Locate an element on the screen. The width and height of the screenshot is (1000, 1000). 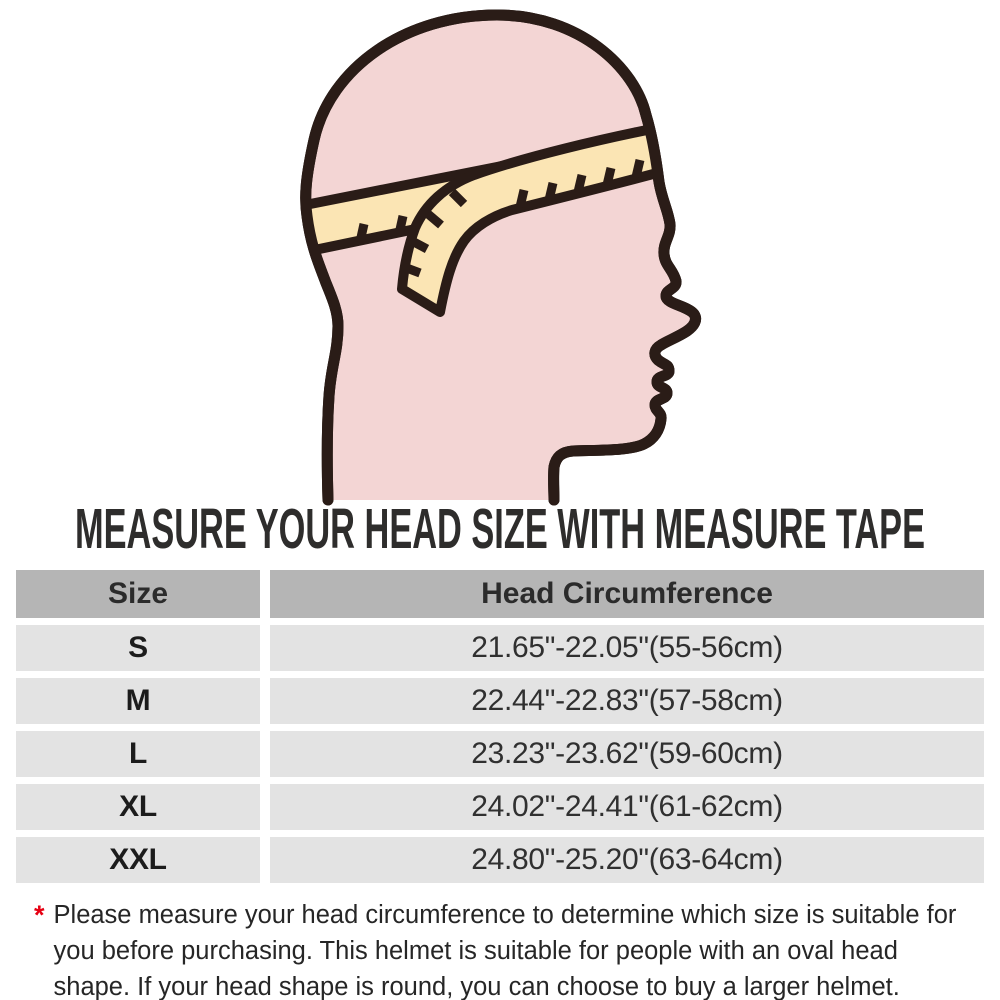
circumference-cell: 22.44"-22.83"(57-58cm) is located at coordinates (627, 701).